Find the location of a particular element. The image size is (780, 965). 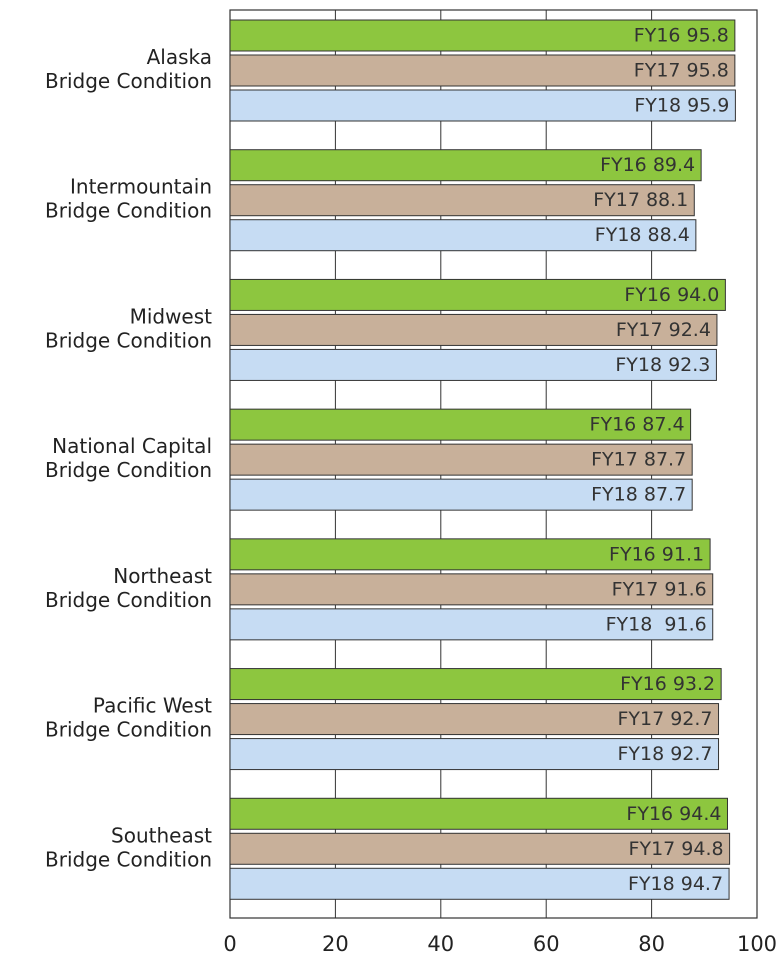

bar-value-label: FY16 95.8 is located at coordinates (681, 36).